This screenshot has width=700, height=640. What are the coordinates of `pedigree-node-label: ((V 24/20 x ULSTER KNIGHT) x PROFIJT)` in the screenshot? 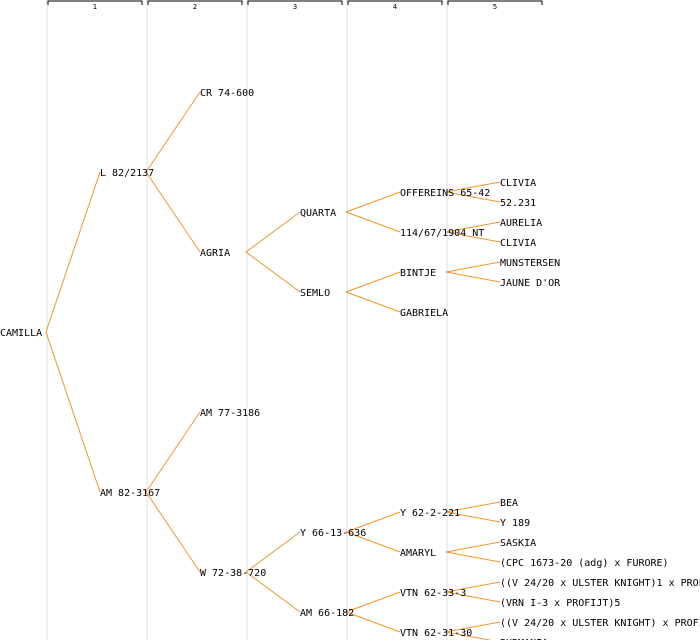 It's located at (600, 623).